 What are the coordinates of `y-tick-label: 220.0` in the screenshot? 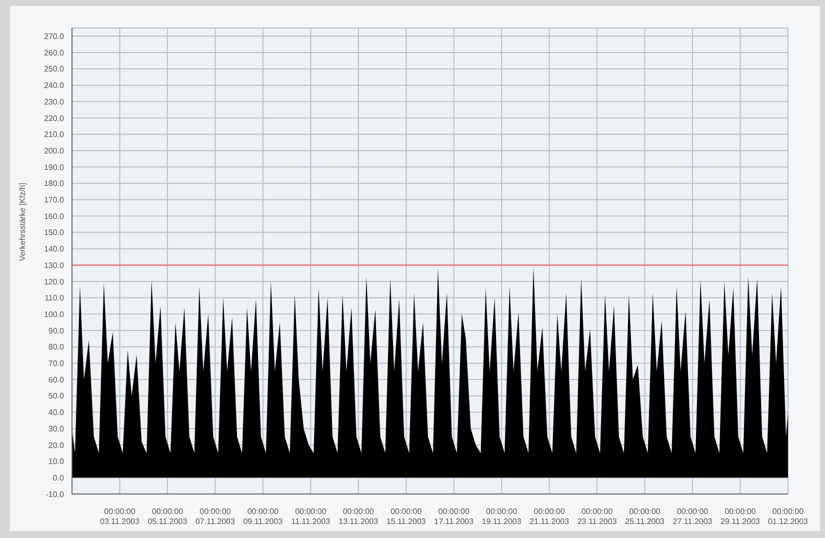 It's located at (54, 118).